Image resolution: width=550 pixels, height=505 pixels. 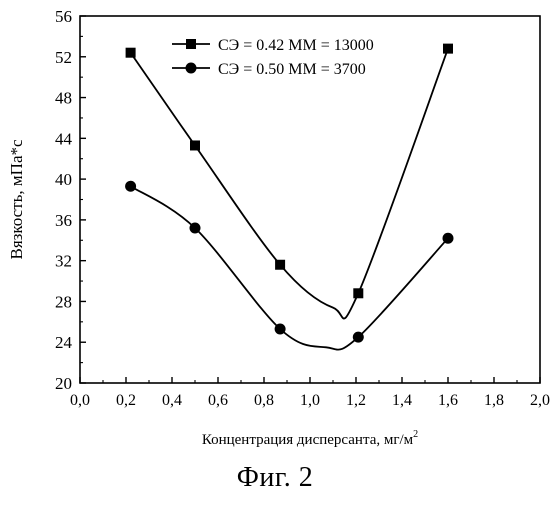 I want to click on x-axis-label: Концентрация дисперсанта, мг/м2, so click(x=310, y=438).